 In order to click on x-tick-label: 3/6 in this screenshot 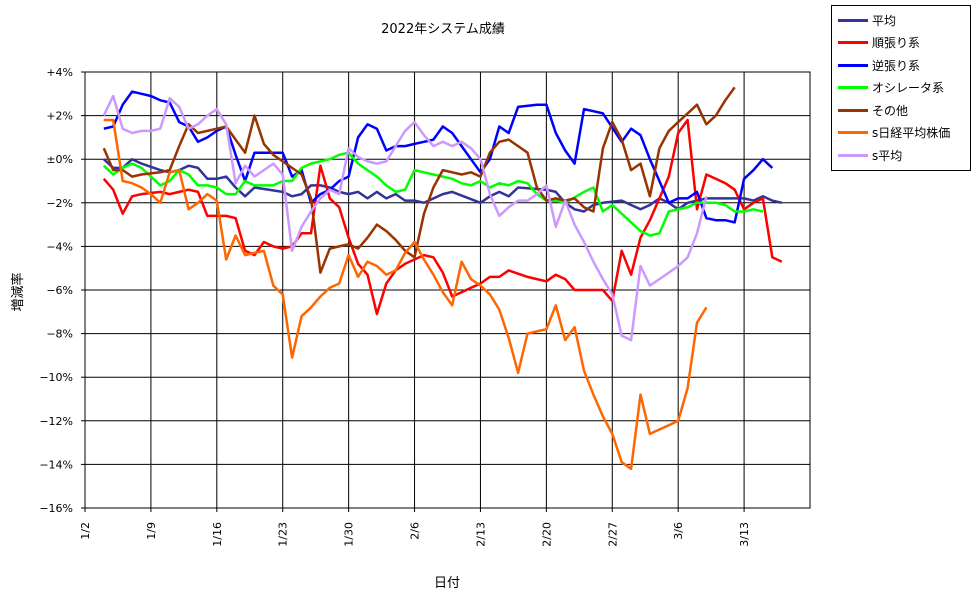, I will do `click(678, 531)`.